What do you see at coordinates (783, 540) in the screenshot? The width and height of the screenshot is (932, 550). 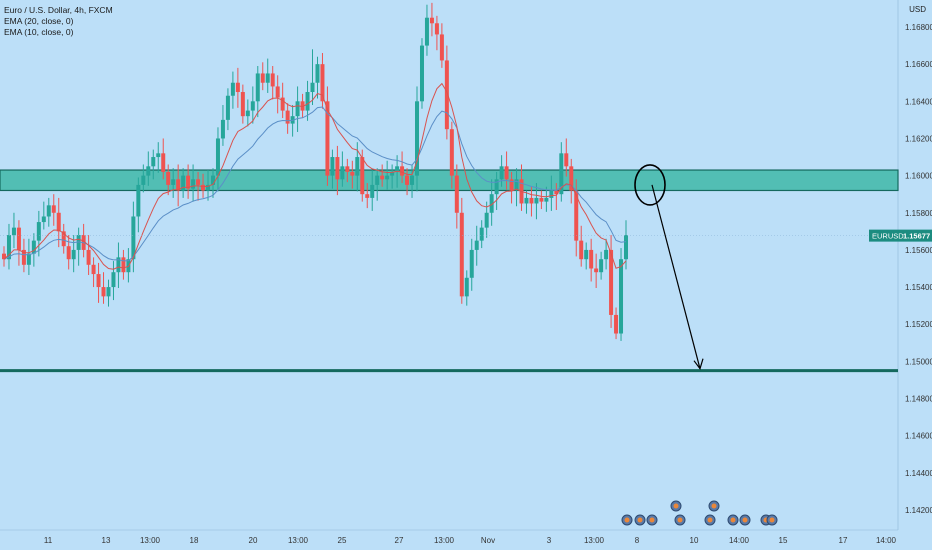 I see `x-tick-label: 15` at bounding box center [783, 540].